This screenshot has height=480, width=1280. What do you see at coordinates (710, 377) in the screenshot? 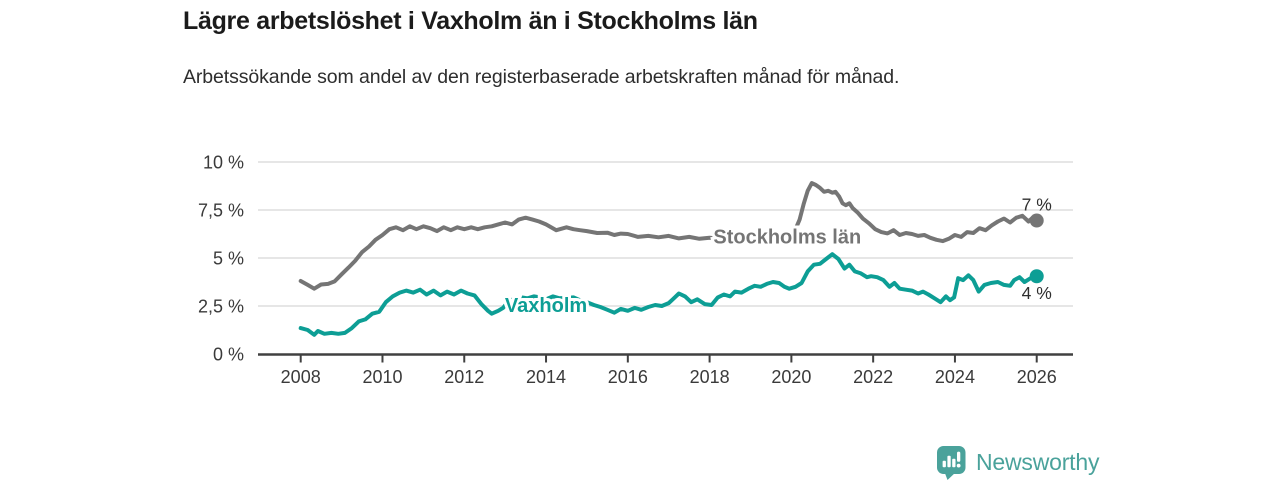
I see `x-axis-tick-label: 2018` at bounding box center [710, 377].